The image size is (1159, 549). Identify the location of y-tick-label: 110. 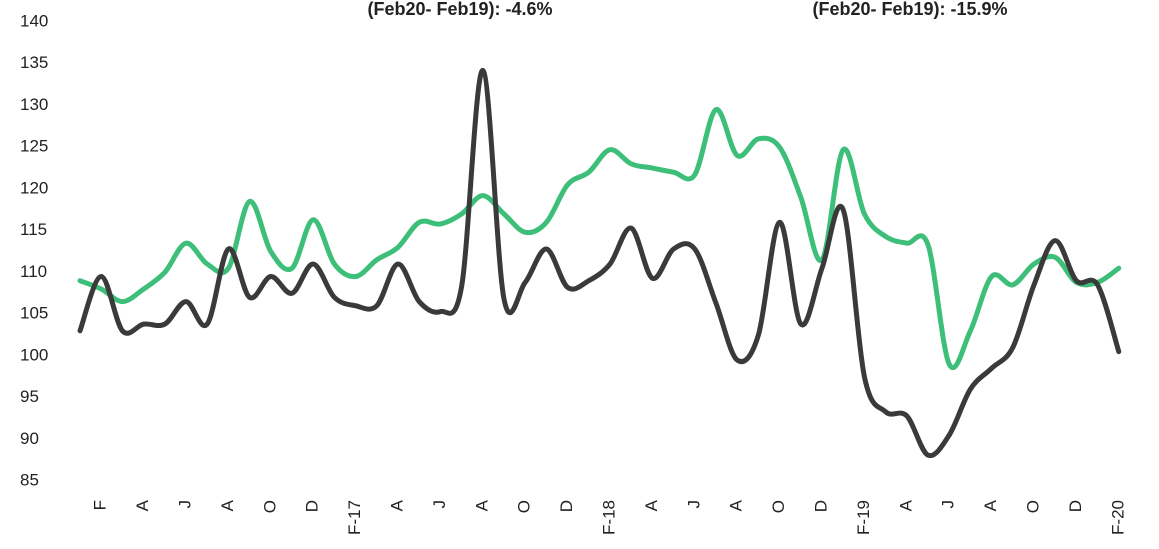
(33, 271).